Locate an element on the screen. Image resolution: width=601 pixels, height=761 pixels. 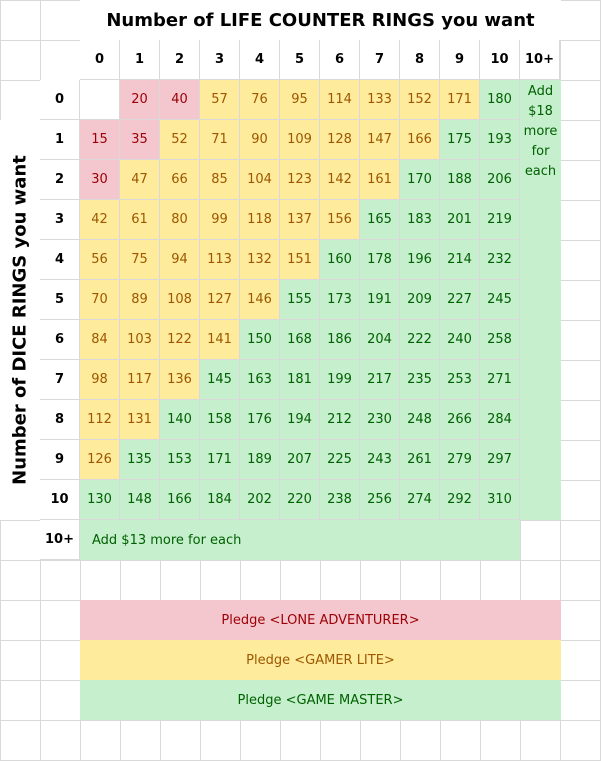
price-cell: 142 is located at coordinates (340, 180).